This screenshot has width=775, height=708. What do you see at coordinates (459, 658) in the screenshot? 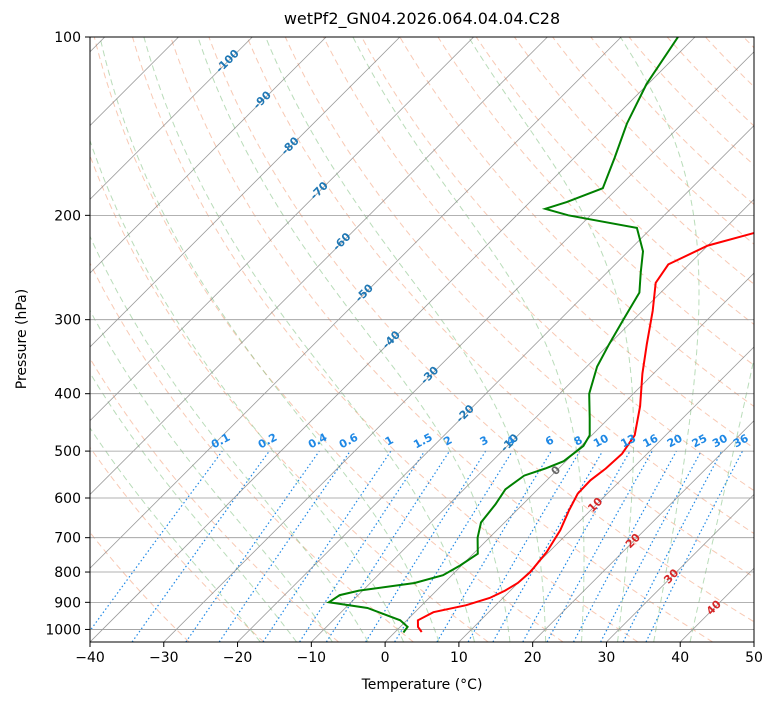
I see `x-tick-label: 10` at bounding box center [459, 658].